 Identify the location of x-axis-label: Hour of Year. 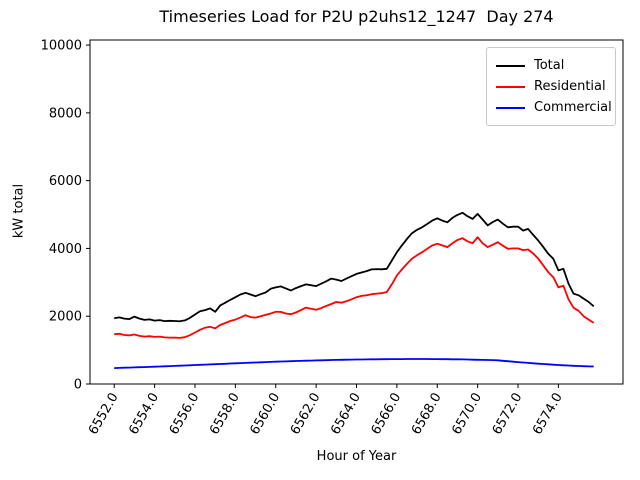
(356, 456).